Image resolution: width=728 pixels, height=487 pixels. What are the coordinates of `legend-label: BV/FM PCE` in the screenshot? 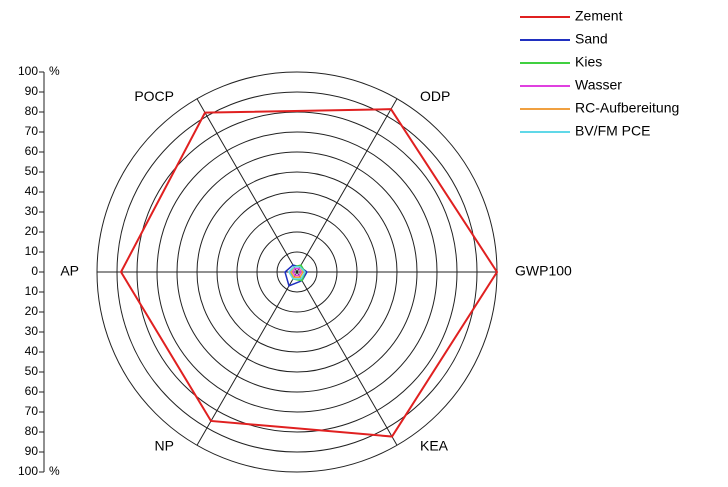 It's located at (612, 131).